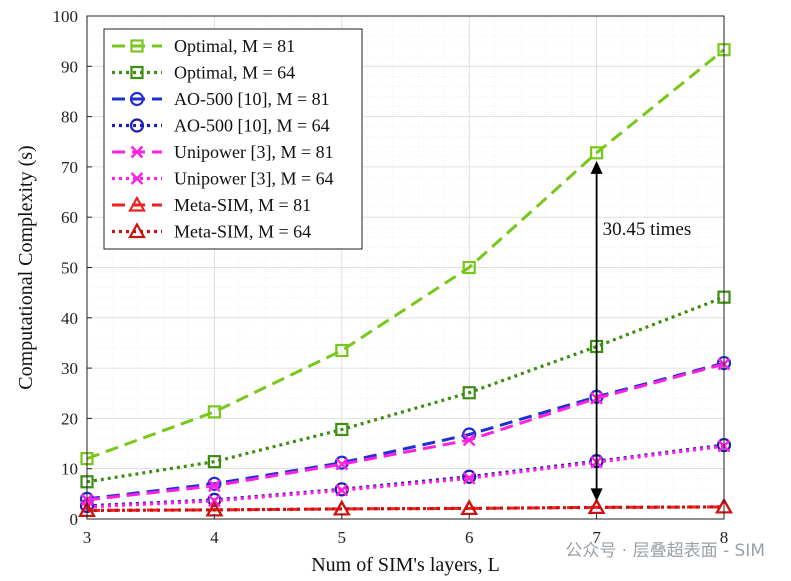 The image size is (791, 581). What do you see at coordinates (252, 99) in the screenshot?
I see `legend-label: AO-500 [10], M = 81` at bounding box center [252, 99].